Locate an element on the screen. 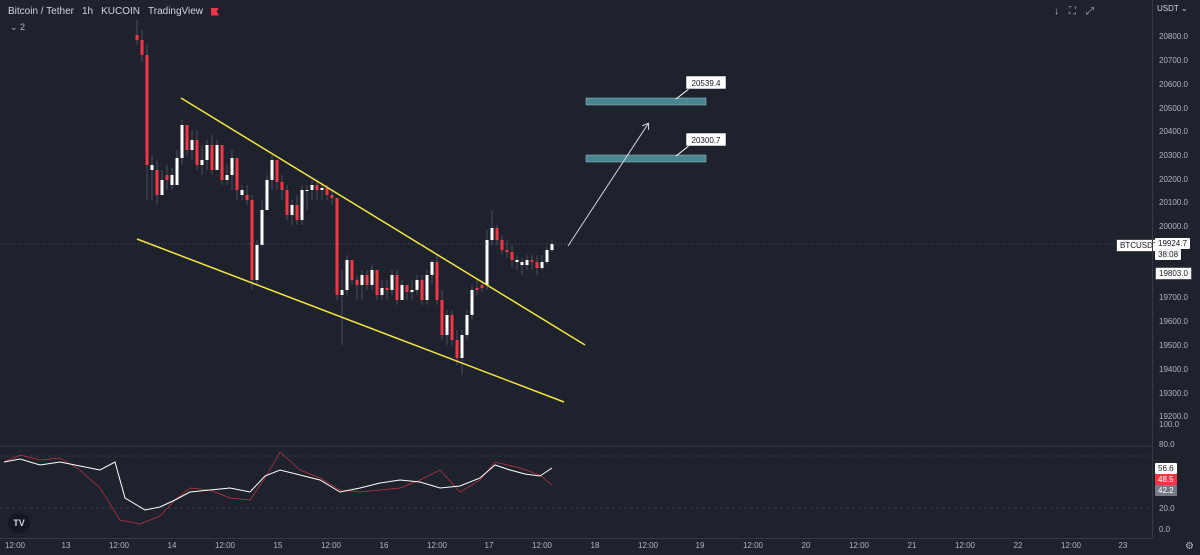  symbol-title: Bitcoin / Tether is located at coordinates (41, 11).